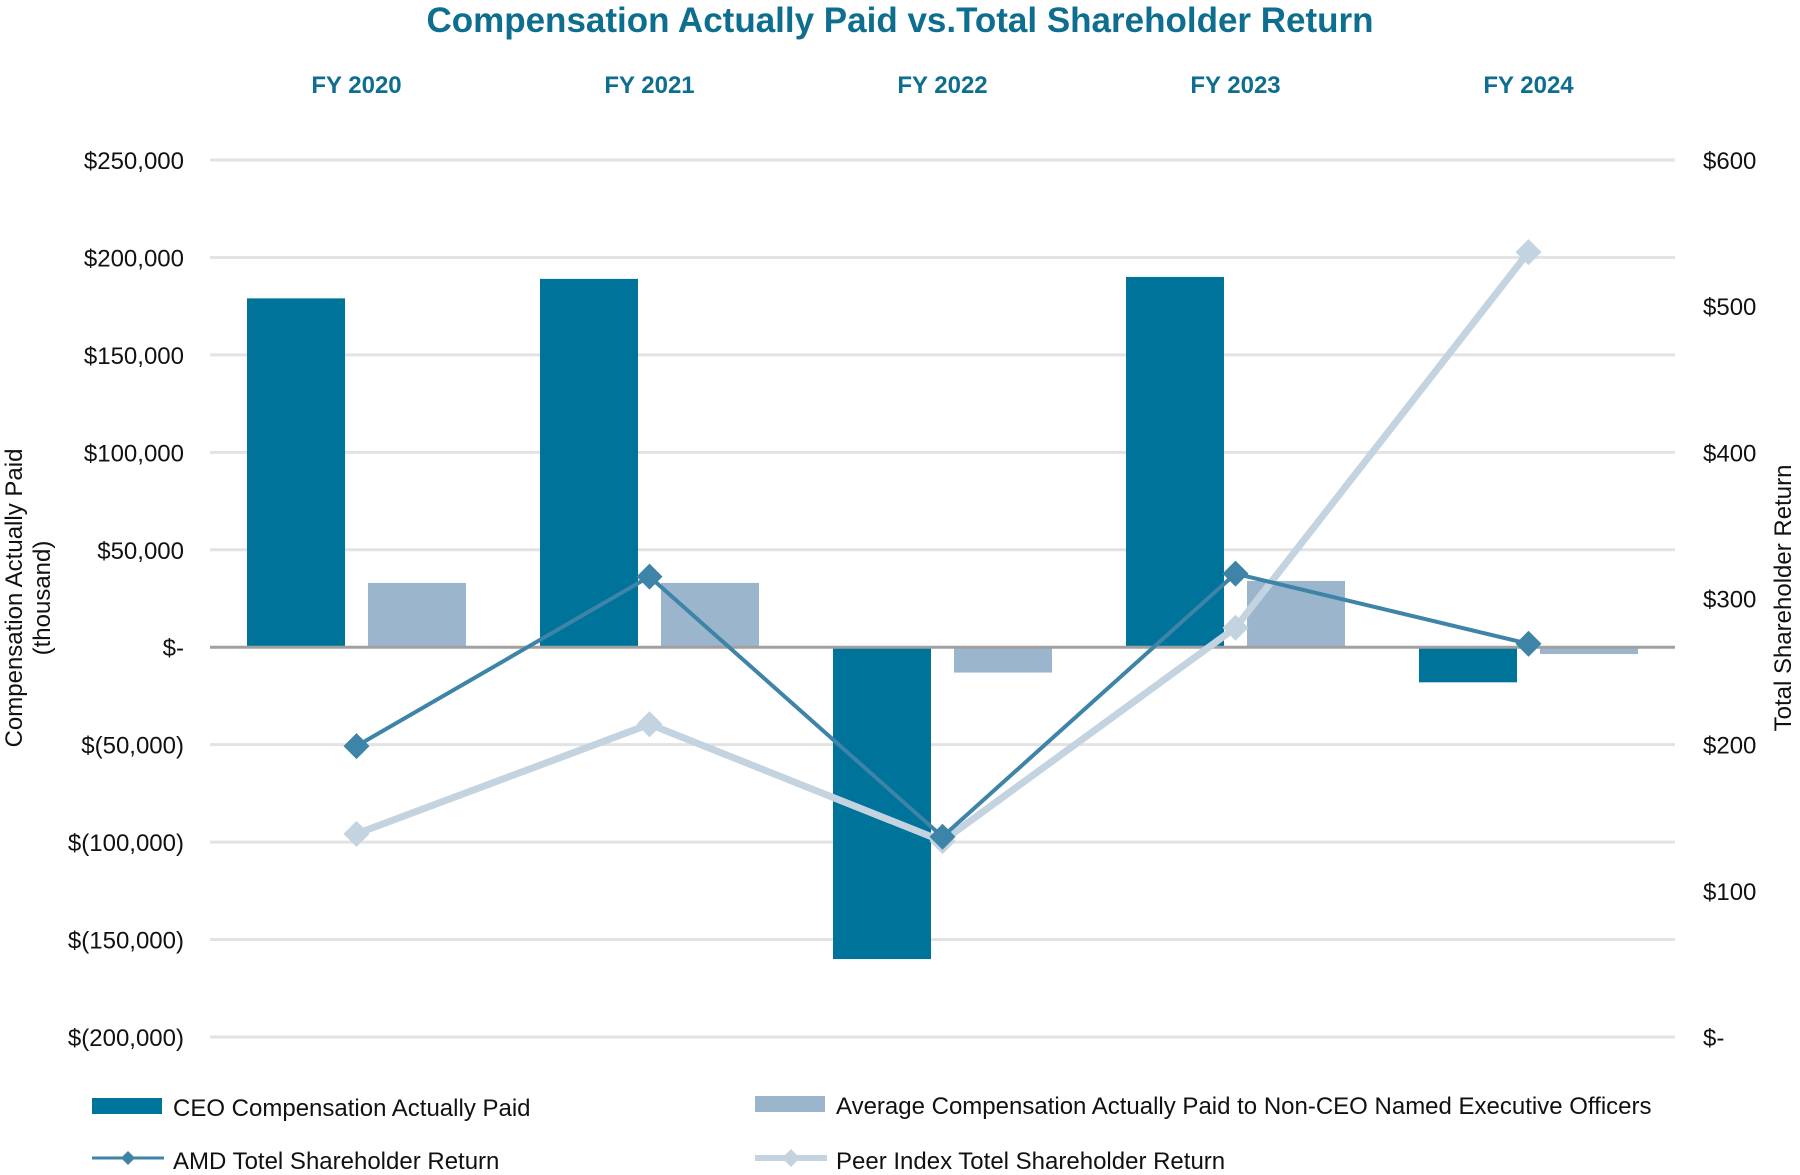  Describe the element at coordinates (1528, 85) in the screenshot. I see `category-label: FY 2024` at that location.